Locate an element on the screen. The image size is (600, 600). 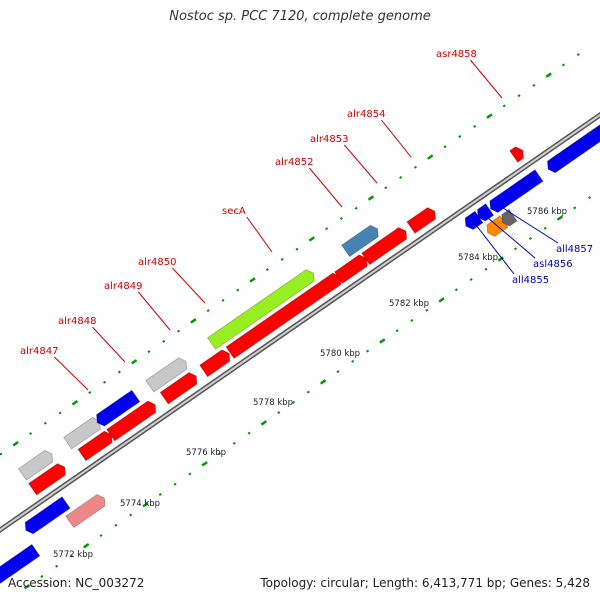
gene-label-alr4850: alr4850 is located at coordinates (157, 262).